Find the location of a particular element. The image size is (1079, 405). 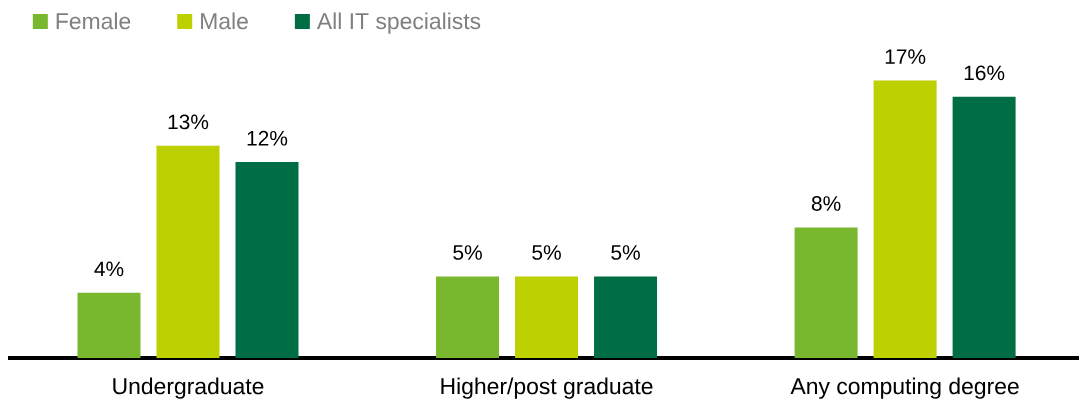

x-tick-label: Higher/post graduate is located at coordinates (547, 388).